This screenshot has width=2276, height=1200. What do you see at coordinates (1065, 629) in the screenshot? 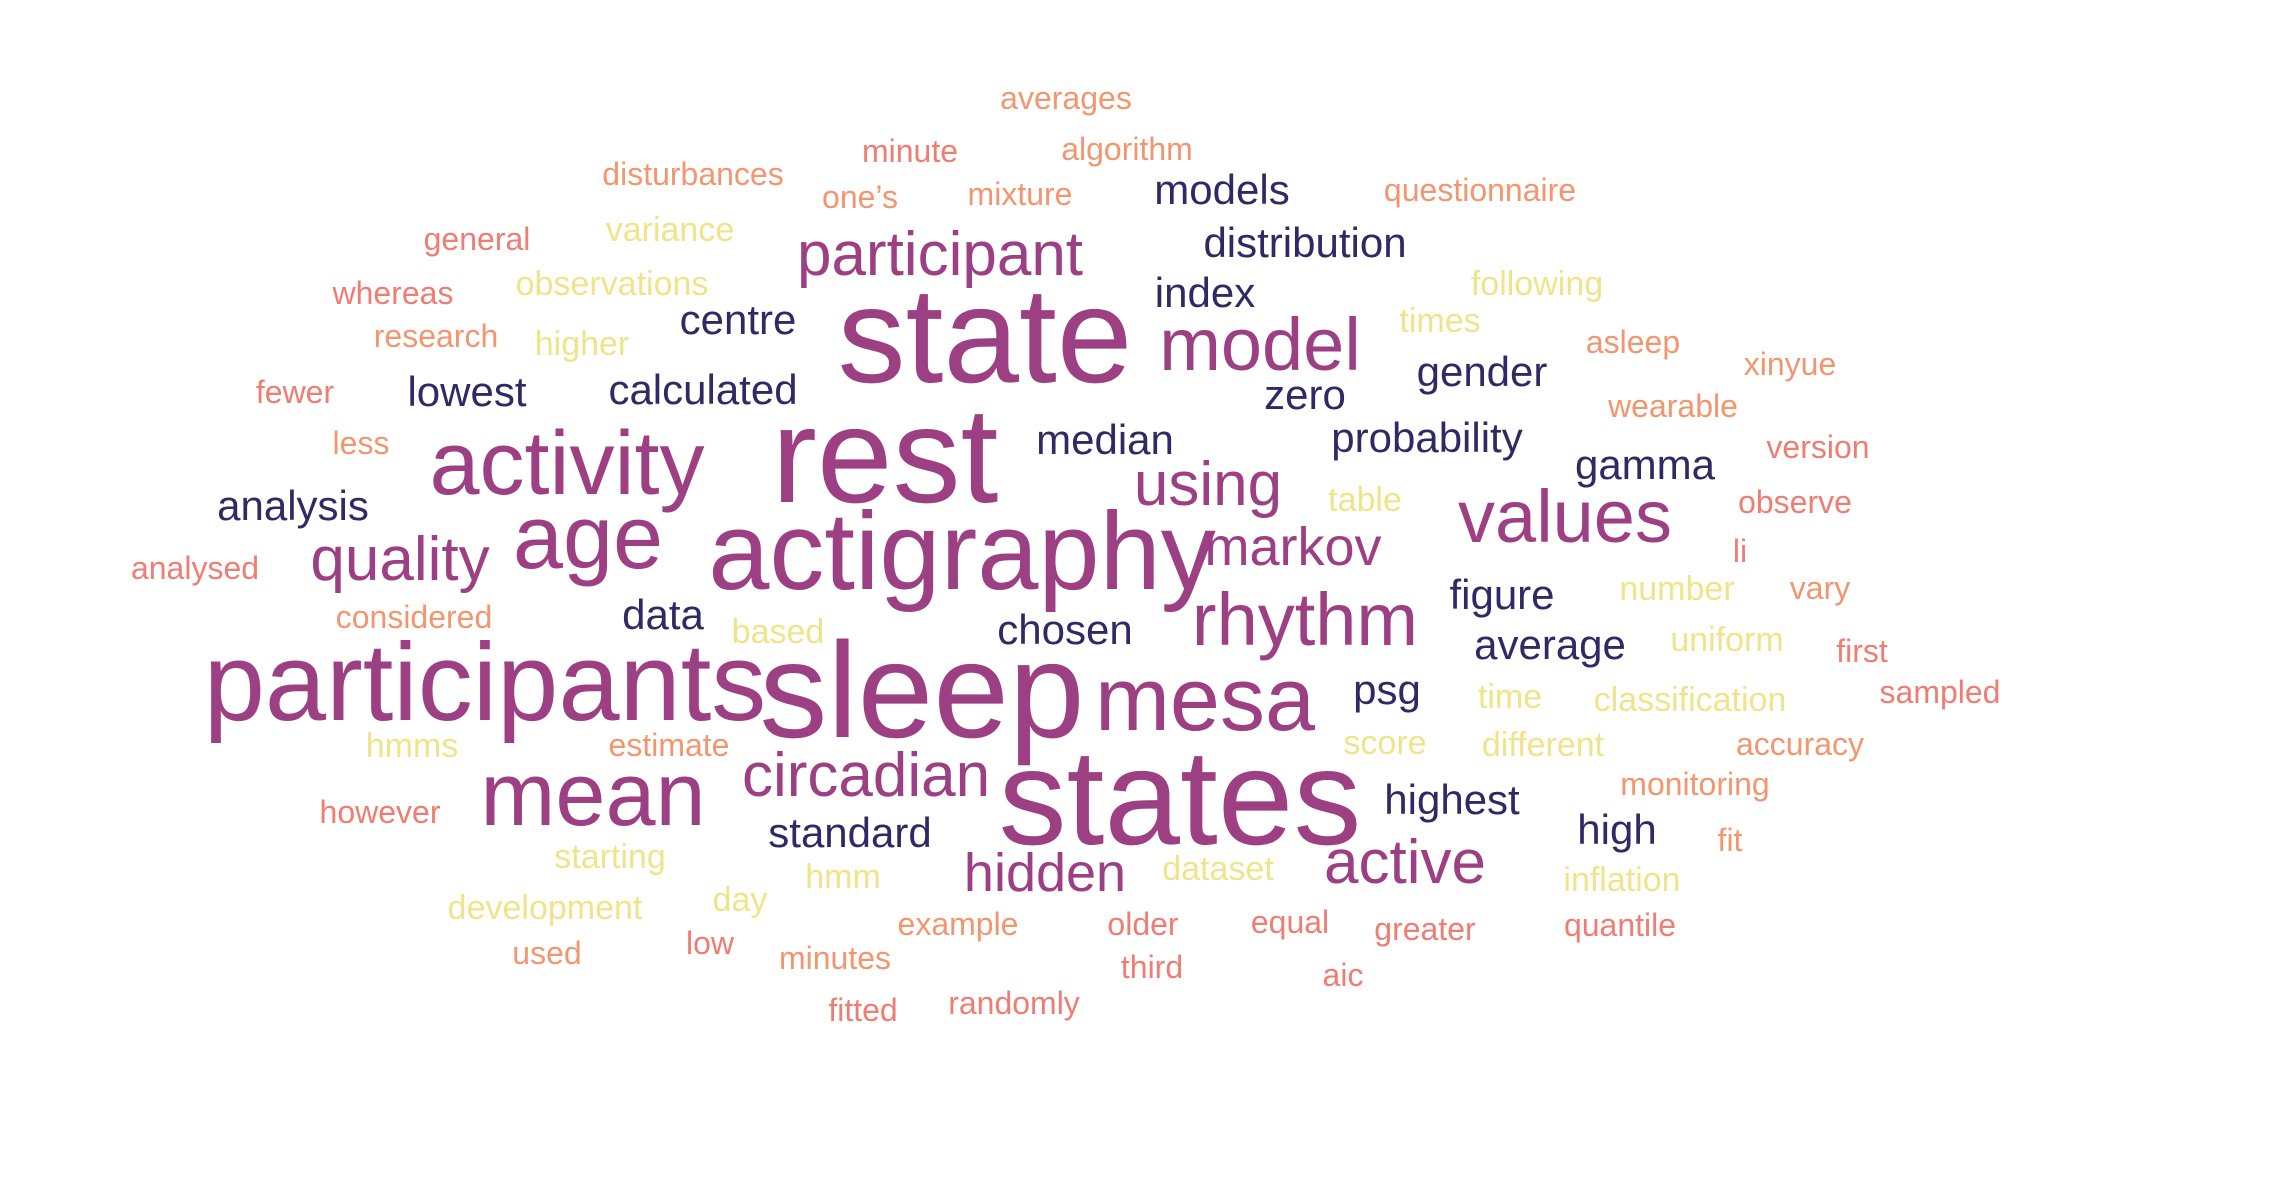
I see `word-chosen: chosen` at bounding box center [1065, 629].